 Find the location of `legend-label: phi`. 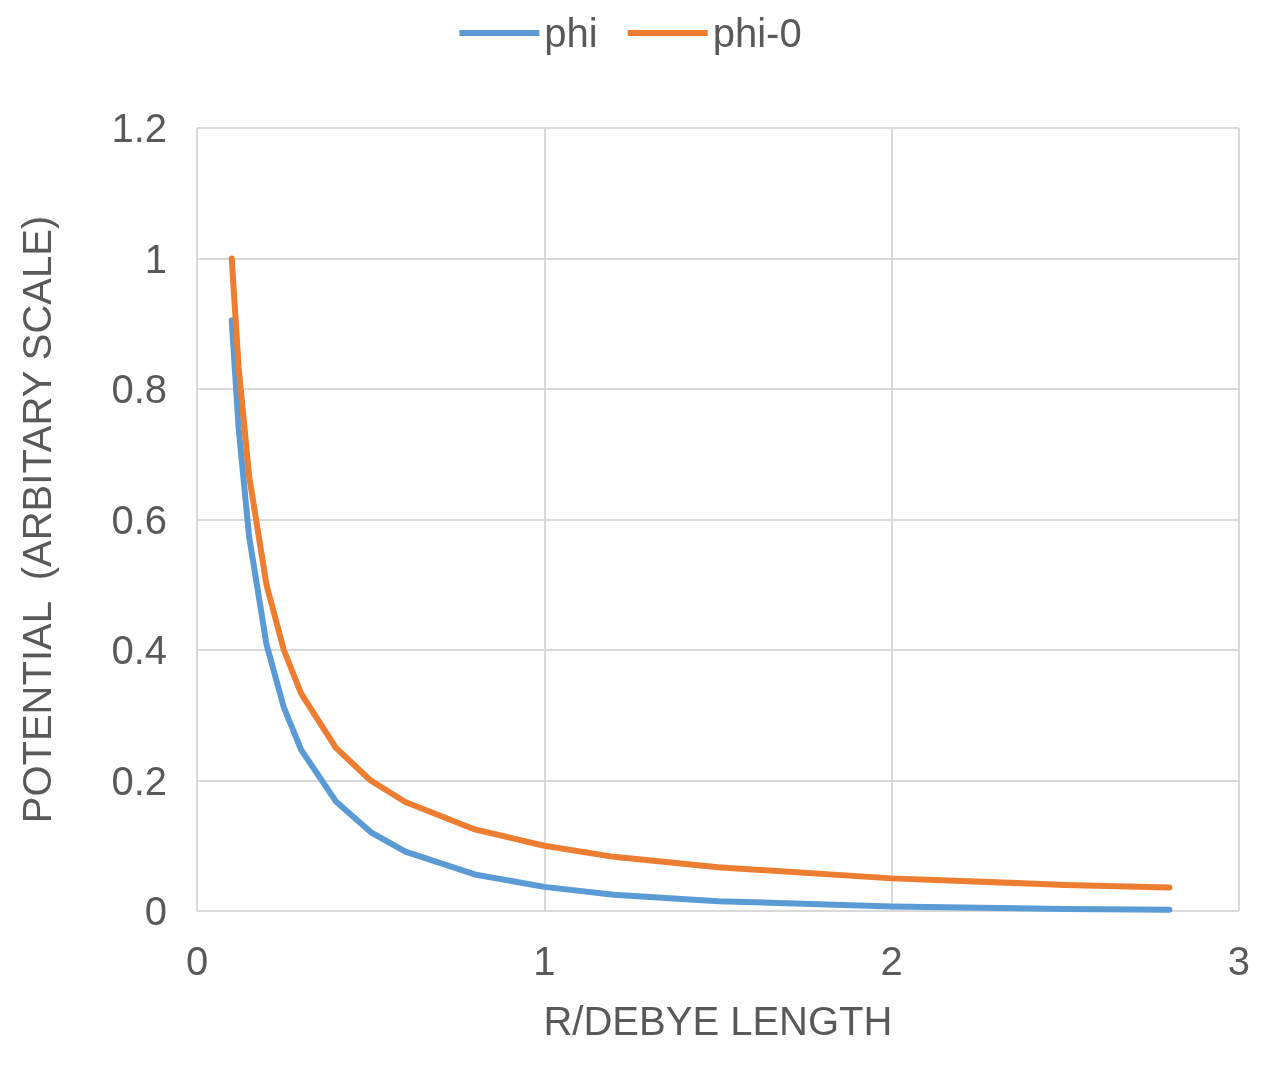

legend-label: phi is located at coordinates (571, 33).